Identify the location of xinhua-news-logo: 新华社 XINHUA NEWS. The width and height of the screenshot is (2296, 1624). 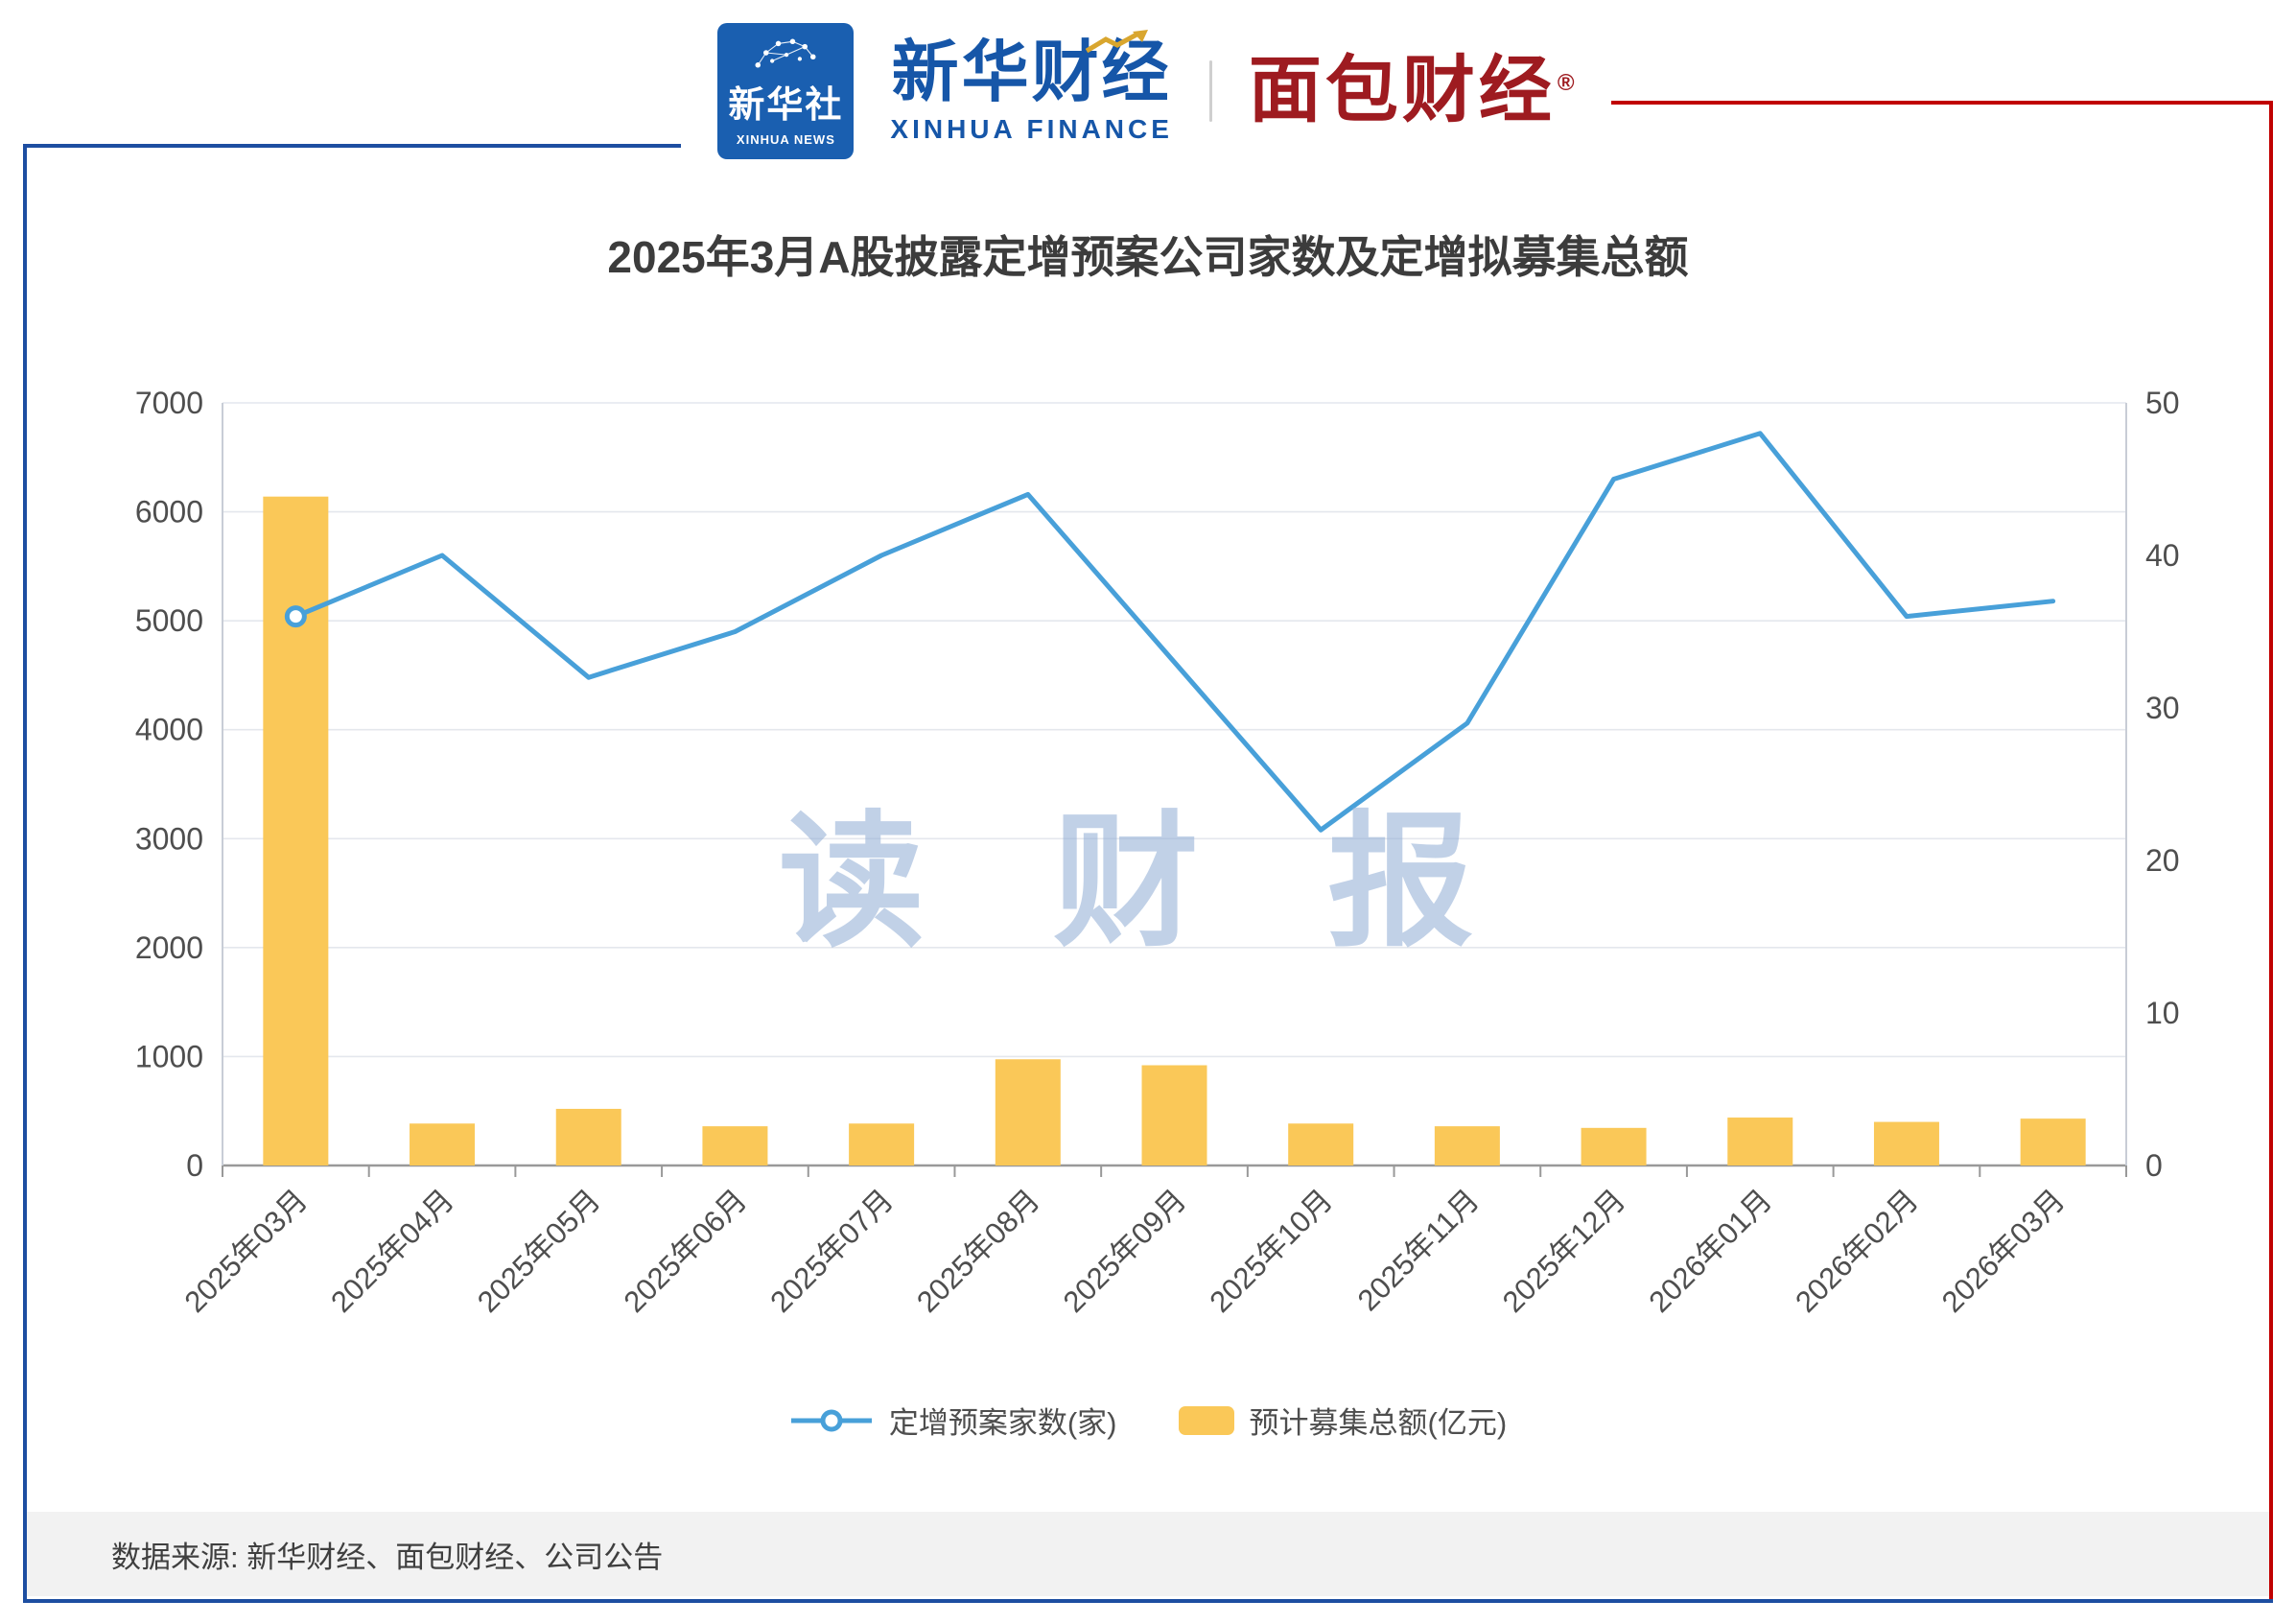
(786, 91).